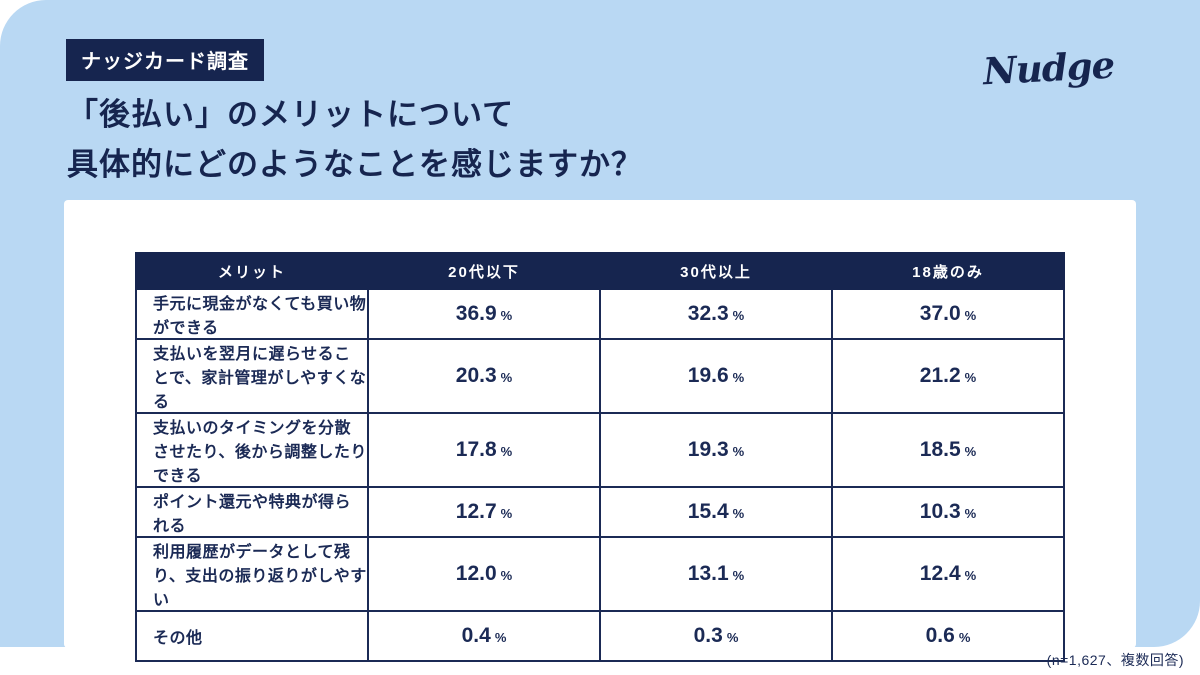  I want to click on value-number: 21.2, so click(940, 375).